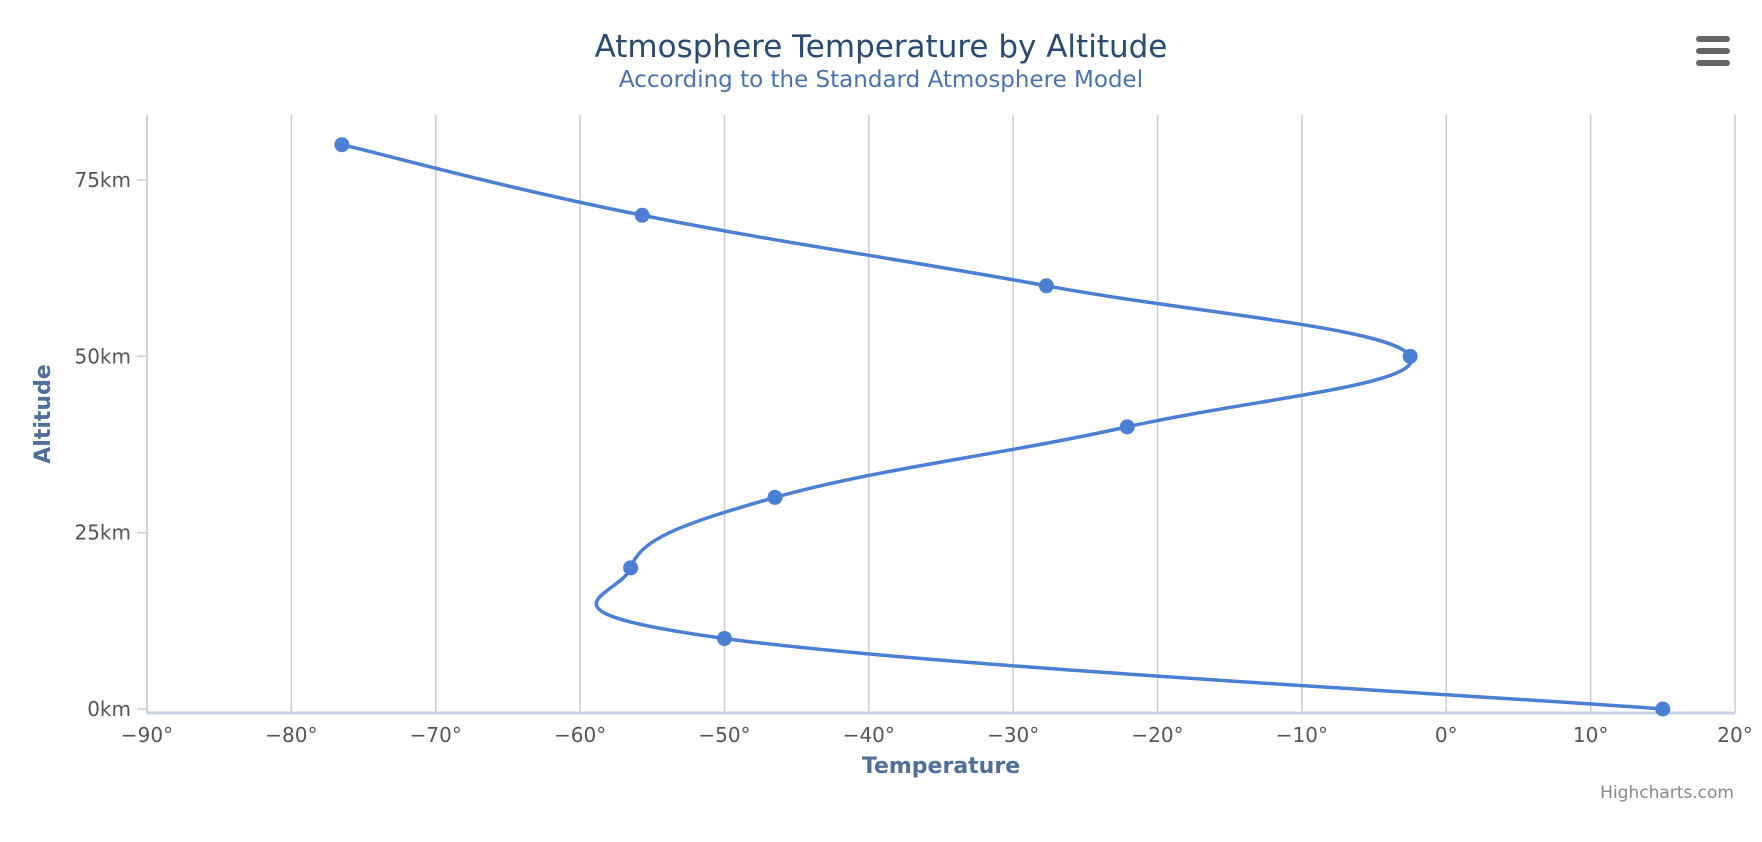  I want to click on credits-link: Highcharts.com, so click(1667, 793).